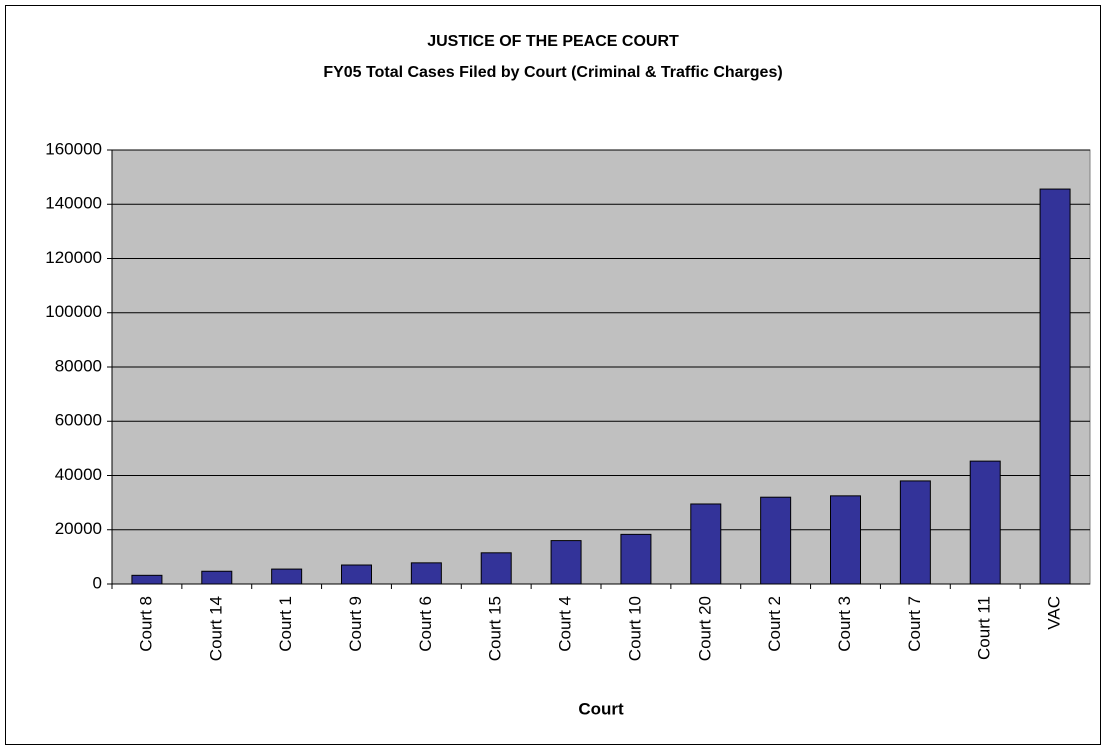  What do you see at coordinates (844, 624) in the screenshot?
I see `x-tick-label: Court 3` at bounding box center [844, 624].